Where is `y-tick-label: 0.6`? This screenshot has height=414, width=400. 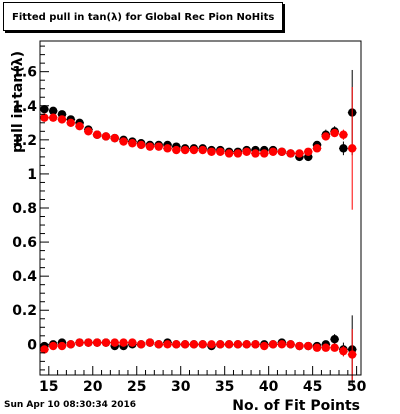
y-tick-label: 0.6 is located at coordinates (24, 243).